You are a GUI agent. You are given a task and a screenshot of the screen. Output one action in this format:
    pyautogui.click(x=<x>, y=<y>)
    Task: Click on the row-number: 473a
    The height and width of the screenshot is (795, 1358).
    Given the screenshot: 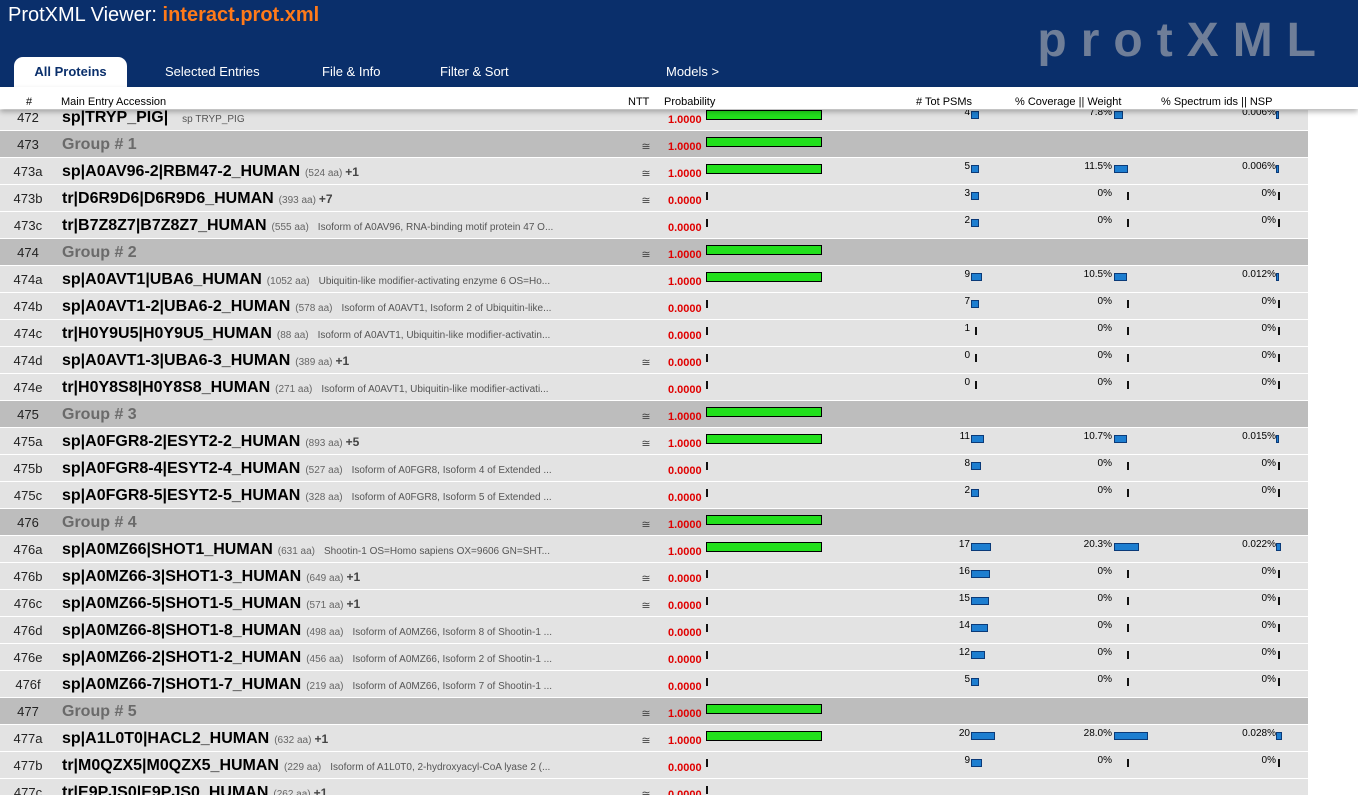 What is the action you would take?
    pyautogui.click(x=28, y=171)
    